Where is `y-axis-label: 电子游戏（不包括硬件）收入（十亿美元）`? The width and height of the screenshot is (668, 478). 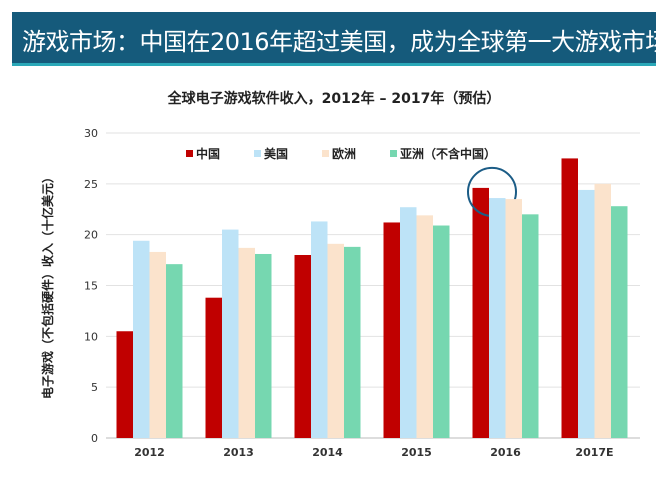 y-axis-label: 电子游戏（不包括硬件）收入（十亿美元） is located at coordinates (47, 285).